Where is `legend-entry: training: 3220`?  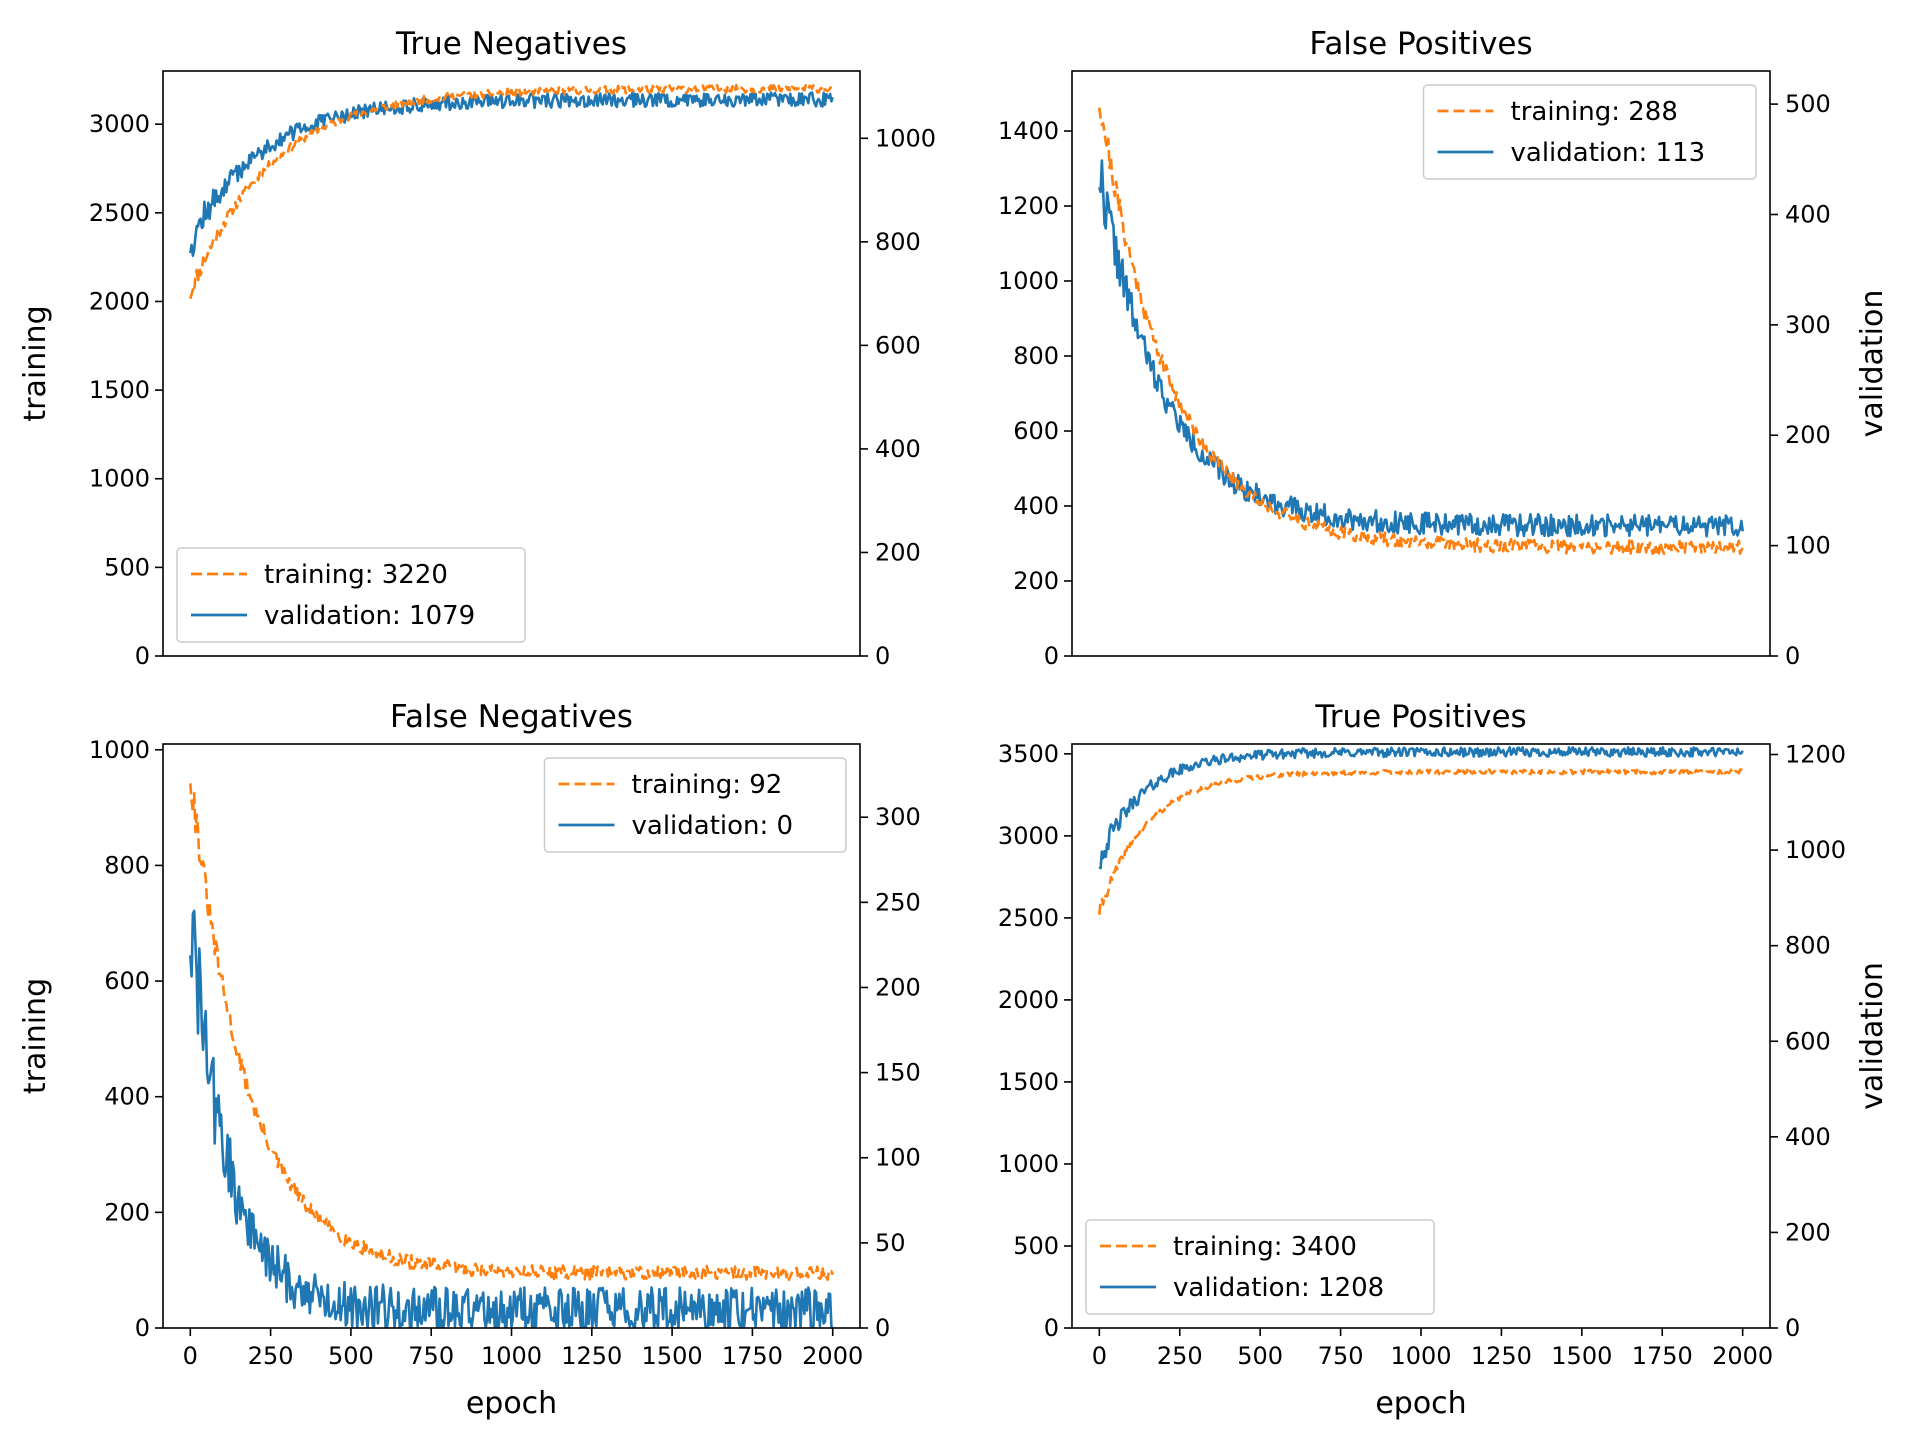
legend-entry: training: 3220 is located at coordinates (356, 575).